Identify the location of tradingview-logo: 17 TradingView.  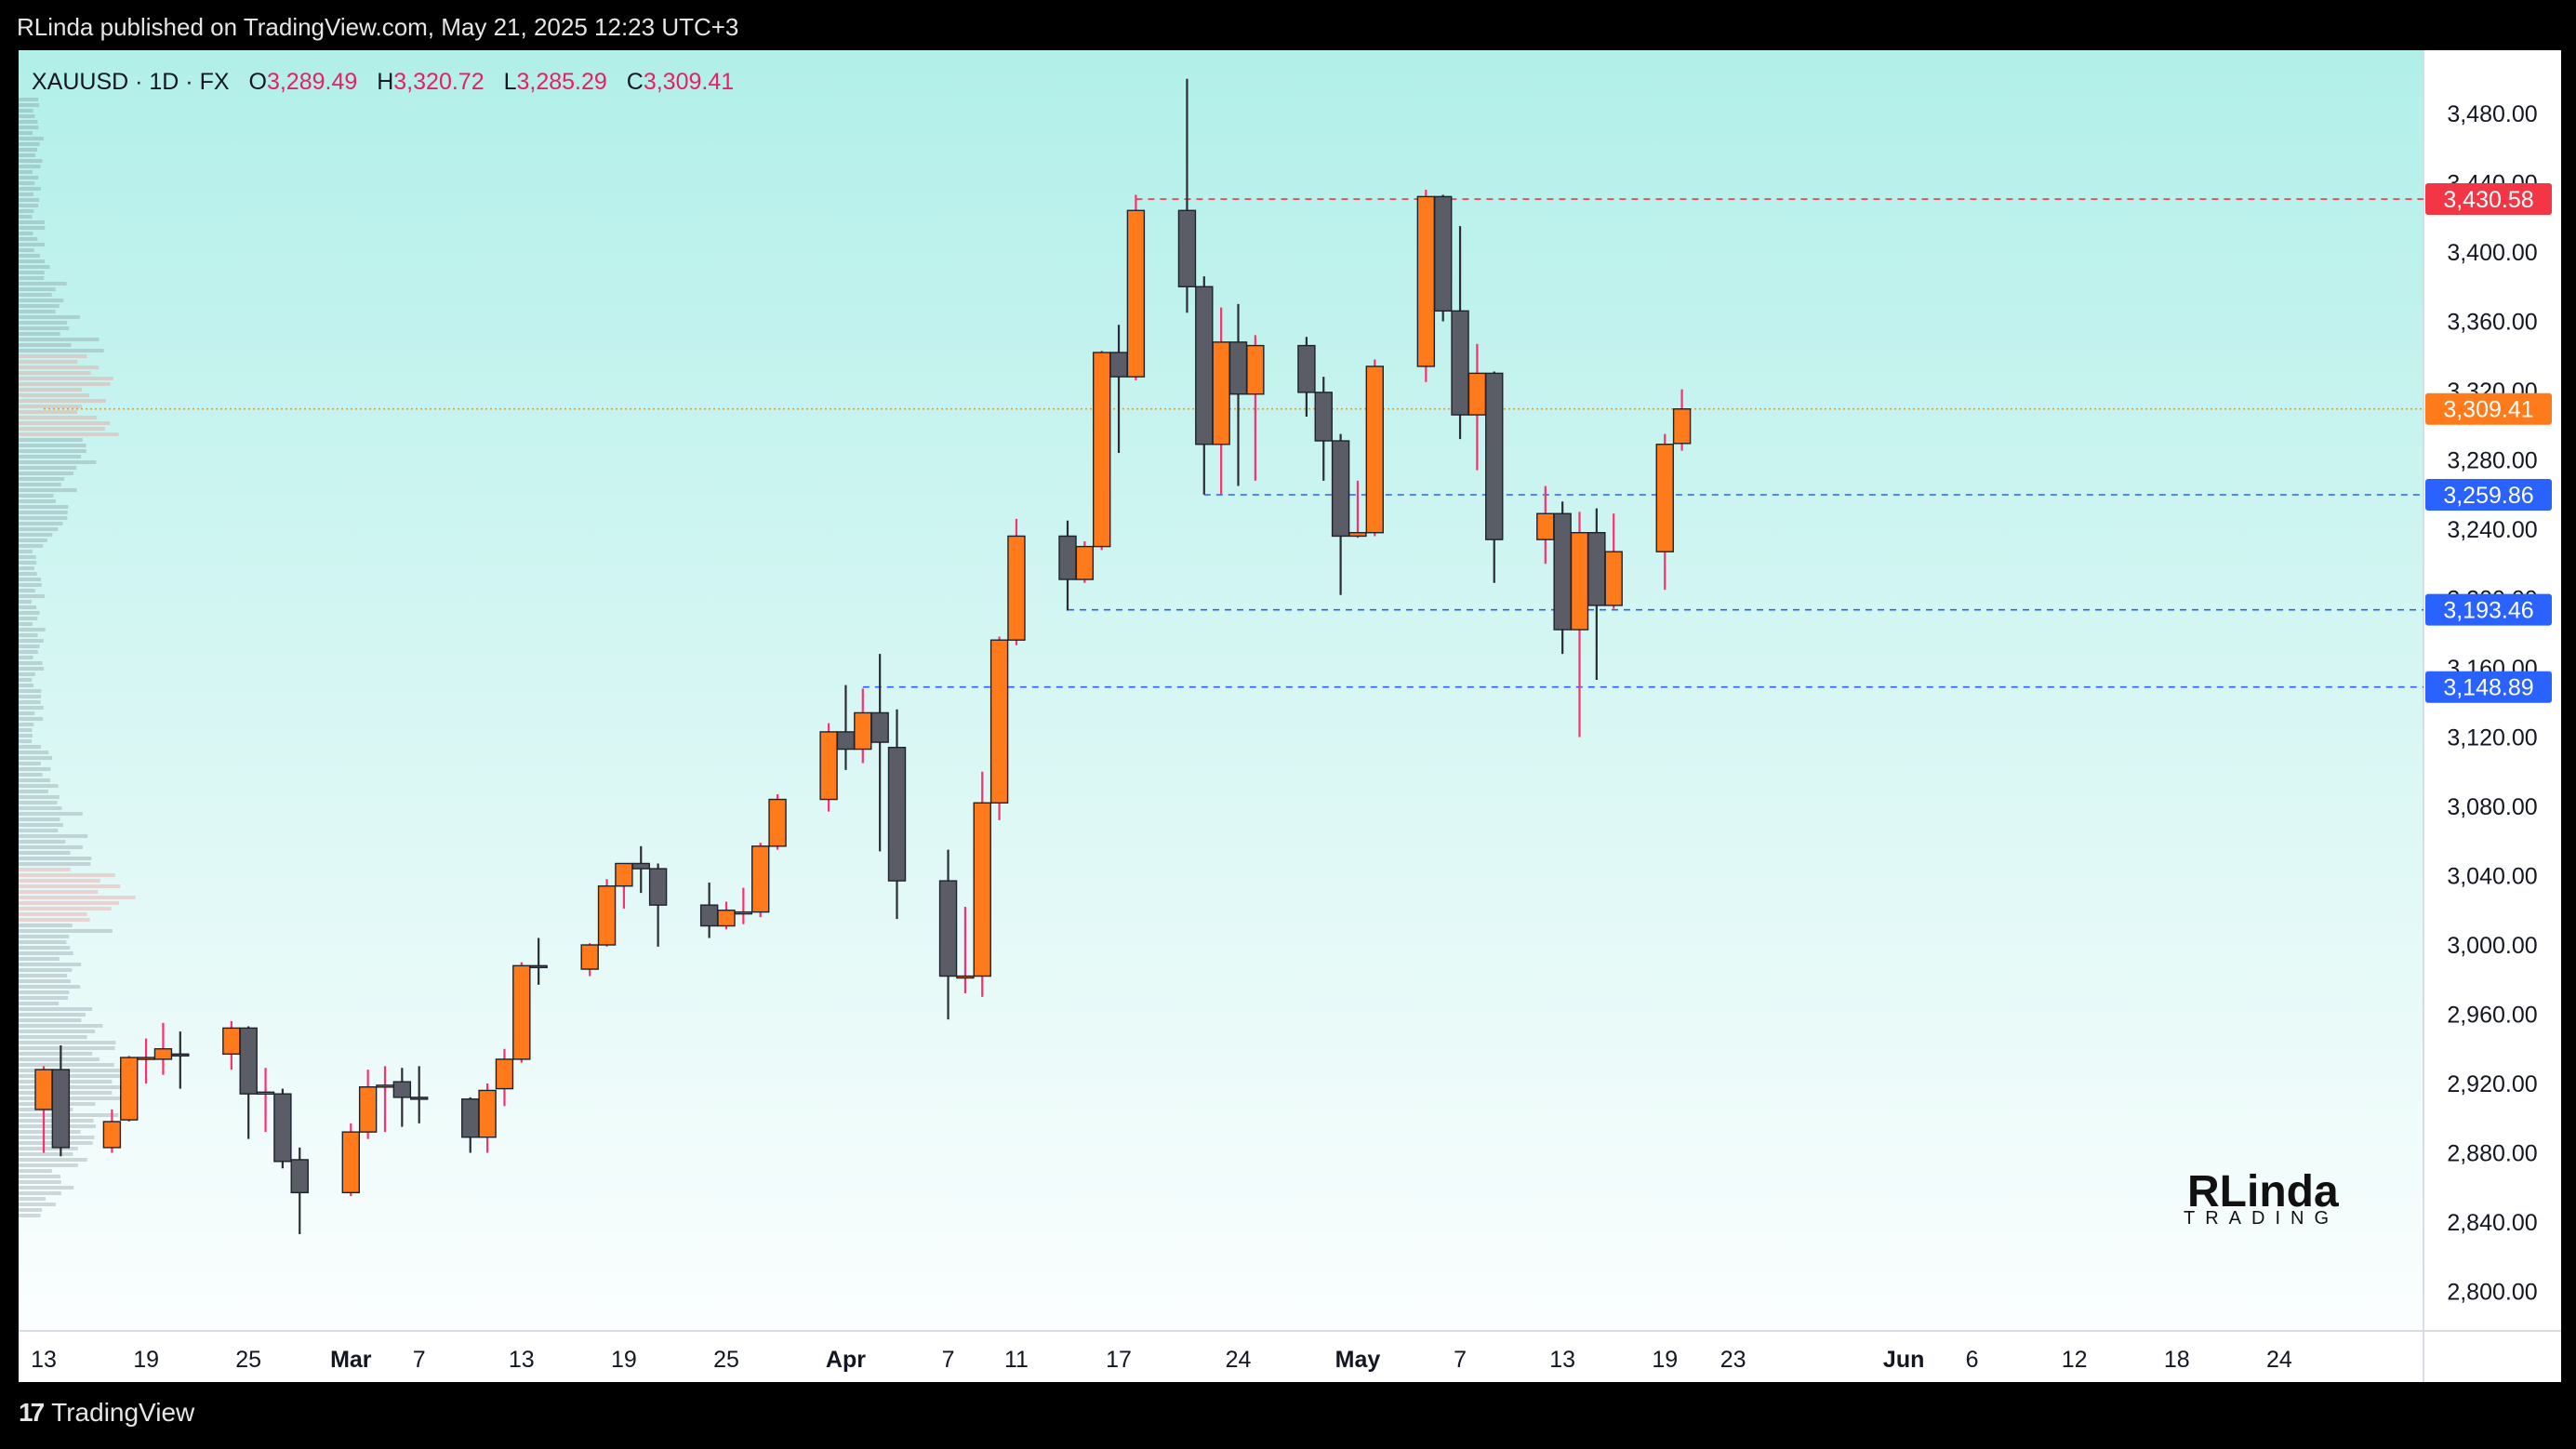
(106, 1413).